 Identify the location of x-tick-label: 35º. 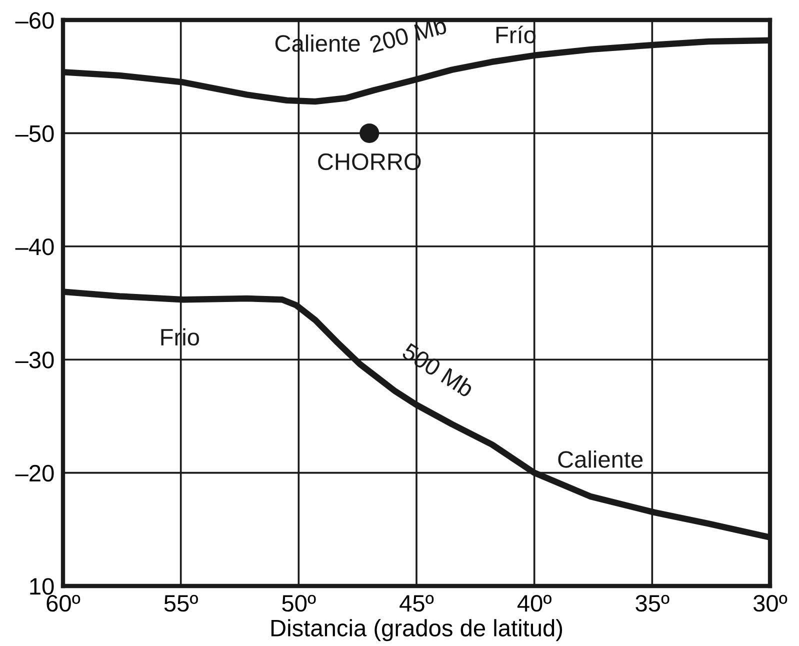
(653, 603).